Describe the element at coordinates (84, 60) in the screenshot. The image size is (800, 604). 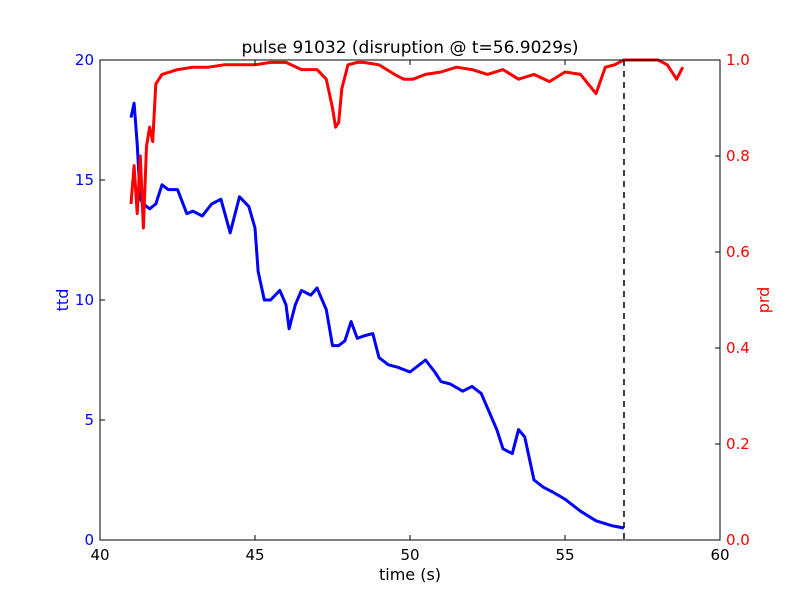
I see `y-left-tick-label: 20` at that location.